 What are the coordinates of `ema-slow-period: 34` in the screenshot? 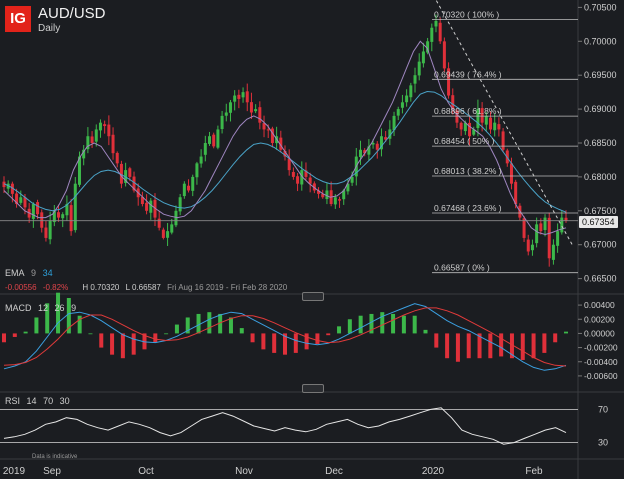 It's located at (47, 273).